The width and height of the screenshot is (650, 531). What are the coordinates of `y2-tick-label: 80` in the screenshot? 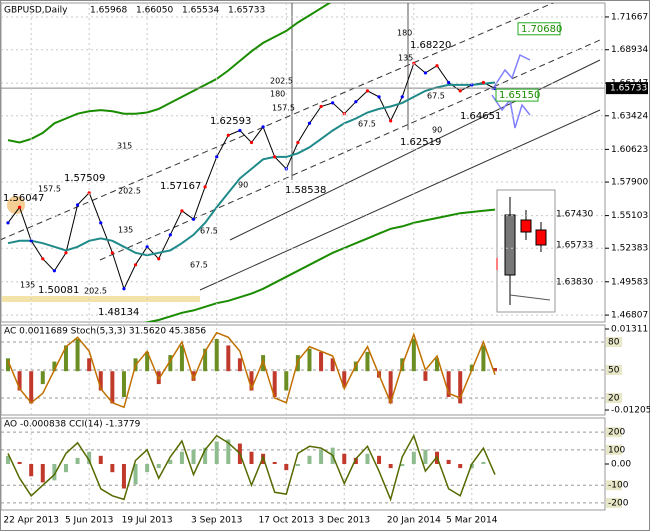 It's located at (614, 342).